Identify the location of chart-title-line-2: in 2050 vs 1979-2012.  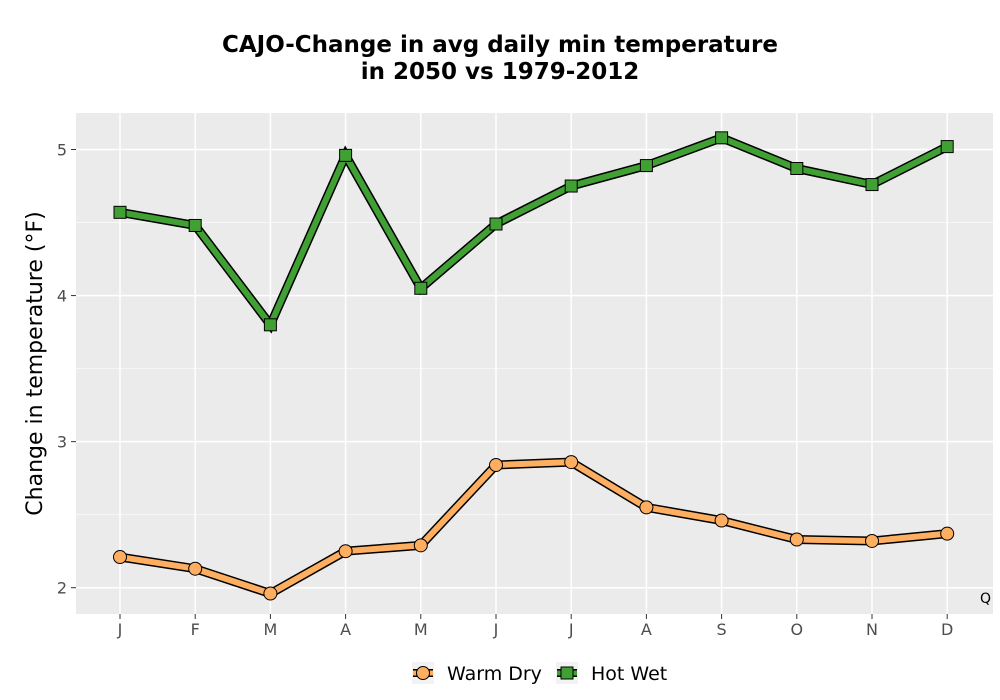
(500, 72).